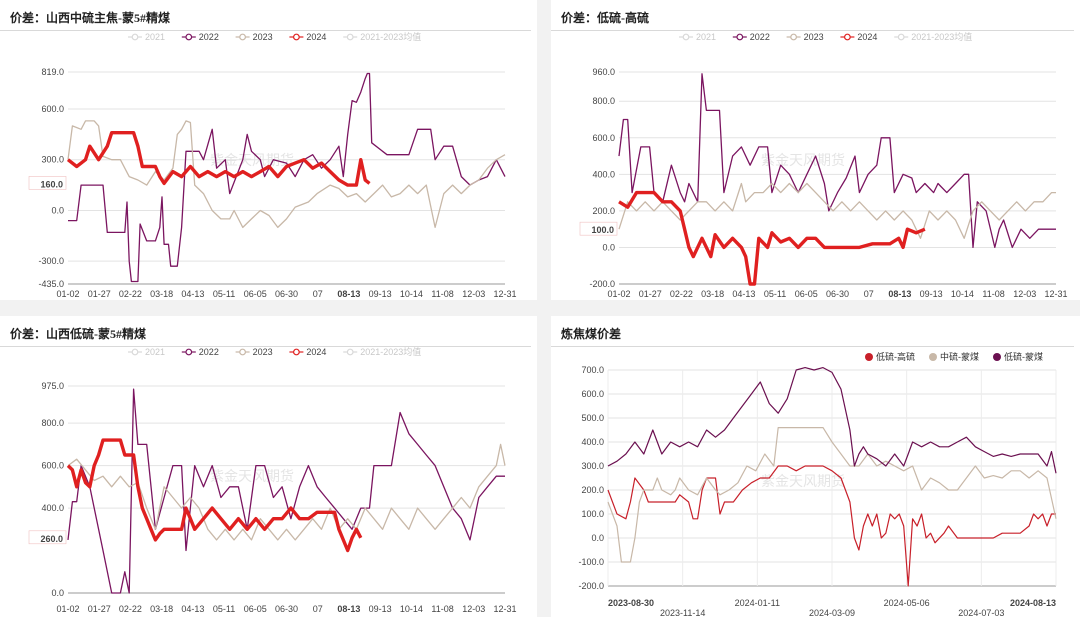  Describe the element at coordinates (907, 603) in the screenshot. I see `x-tick-label: 2024-05-06` at that location.